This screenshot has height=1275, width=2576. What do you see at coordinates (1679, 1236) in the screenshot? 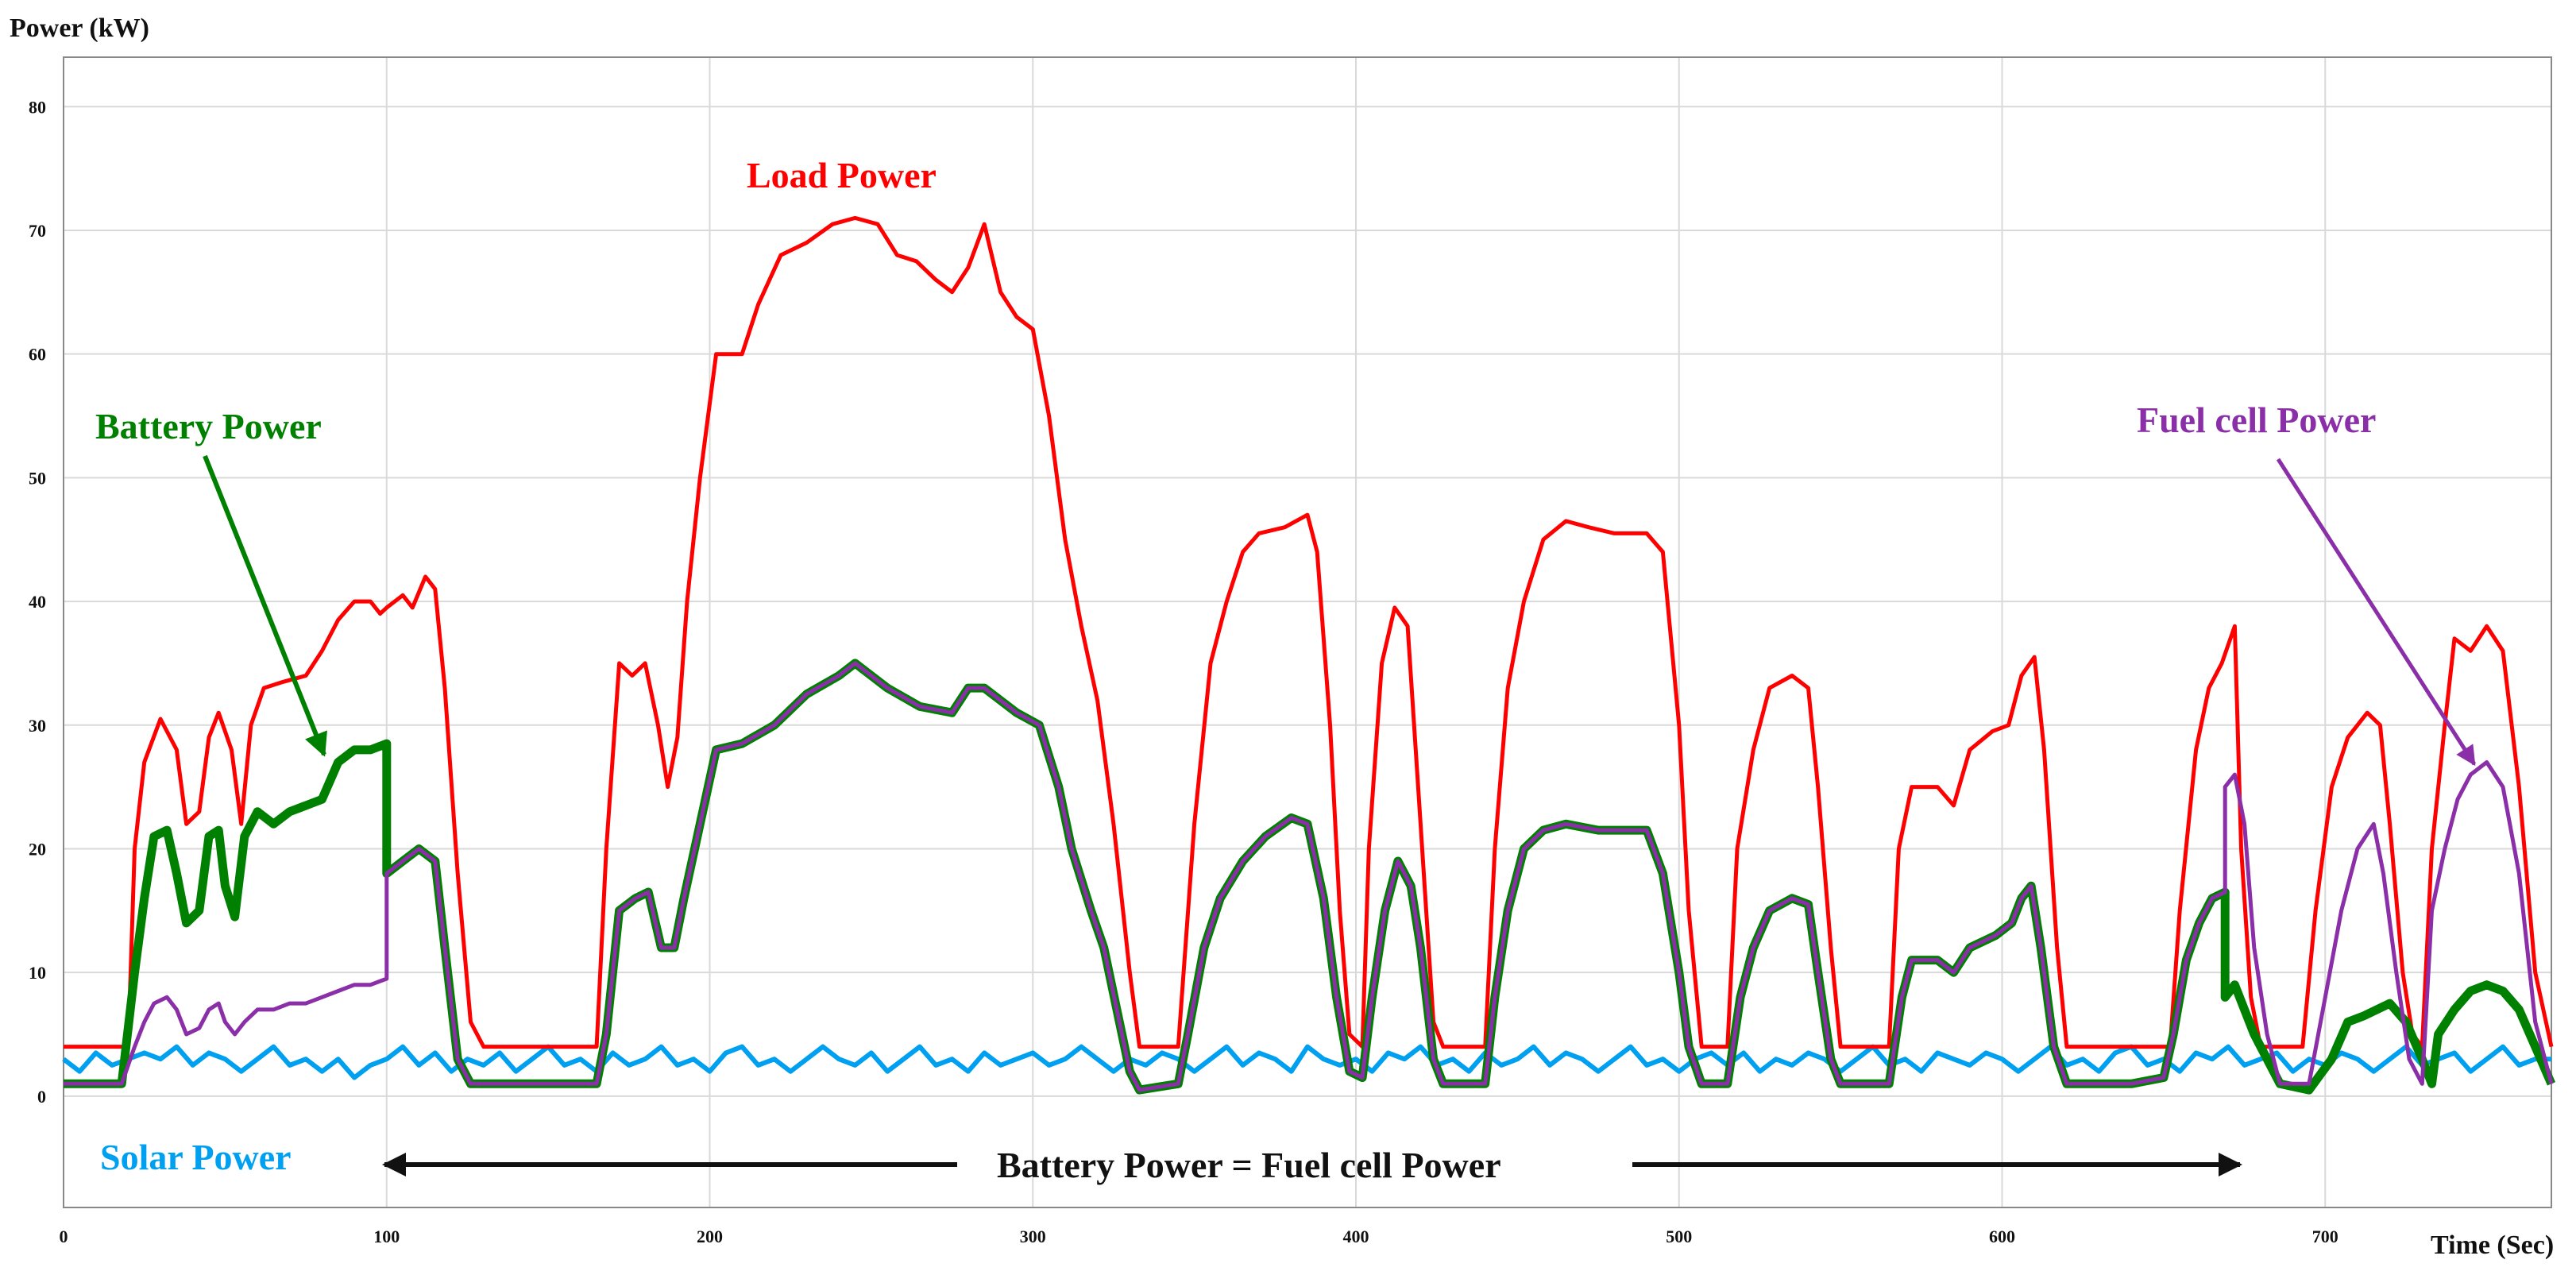
I see `x-tick-label: 500` at bounding box center [1679, 1236].